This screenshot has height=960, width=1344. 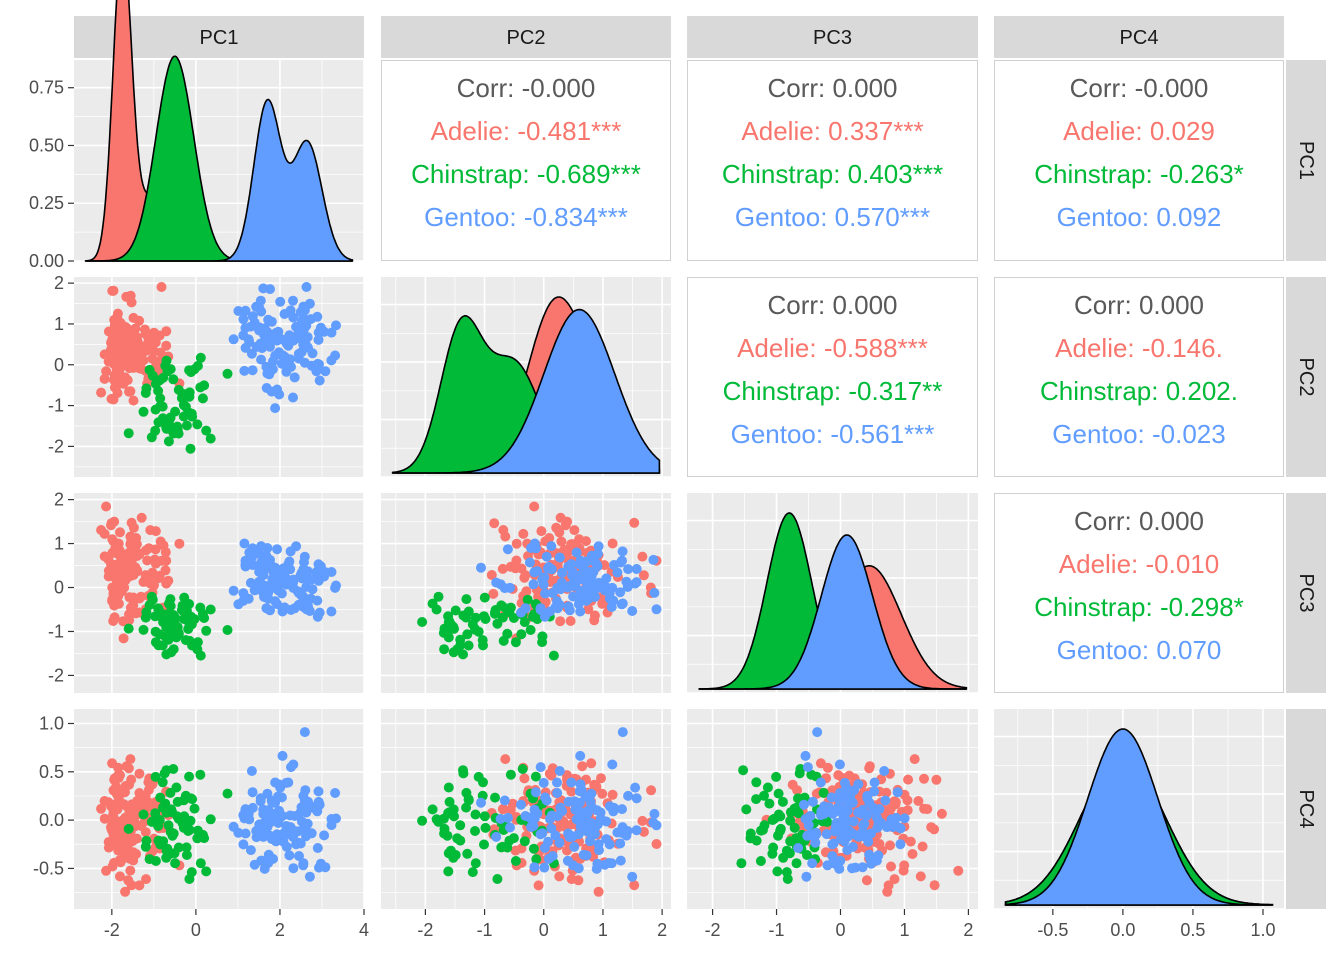 What do you see at coordinates (526, 131) in the screenshot?
I see `corr-adelie: Adelie: -0.481***` at bounding box center [526, 131].